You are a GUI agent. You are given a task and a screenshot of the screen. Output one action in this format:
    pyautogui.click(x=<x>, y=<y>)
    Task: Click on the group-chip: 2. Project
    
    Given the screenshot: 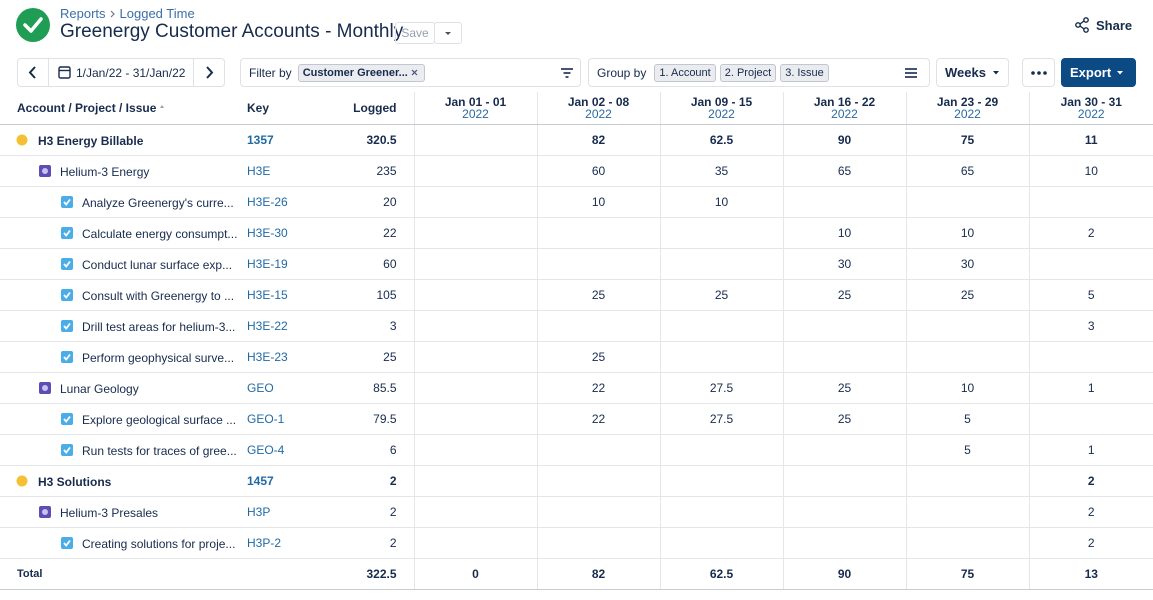 What is the action you would take?
    pyautogui.click(x=748, y=72)
    